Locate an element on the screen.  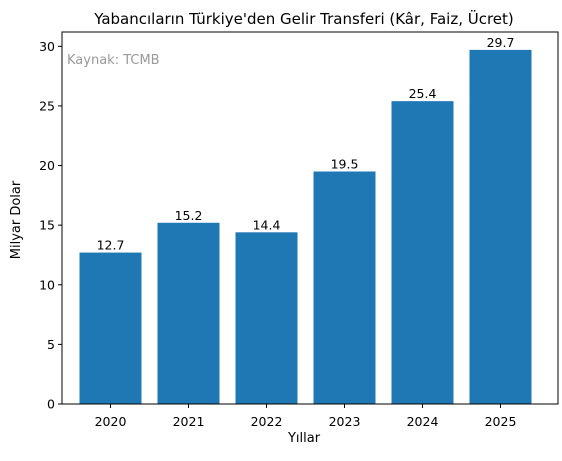
x-tick-label-2025: 2025 is located at coordinates (501, 421).